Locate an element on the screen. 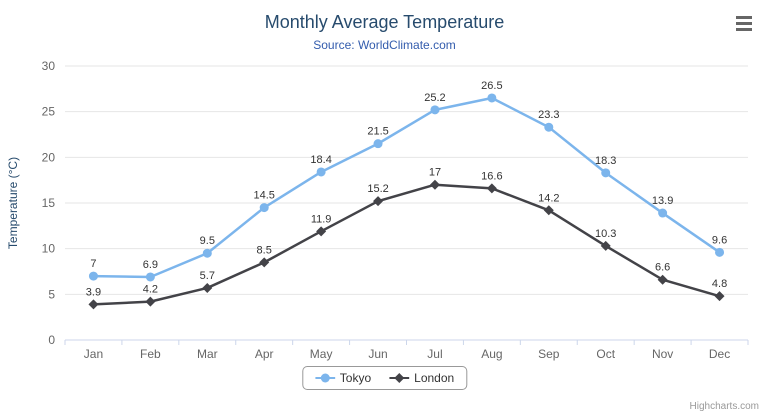 The image size is (769, 416). x-axis-category-label: Aug is located at coordinates (491, 354).